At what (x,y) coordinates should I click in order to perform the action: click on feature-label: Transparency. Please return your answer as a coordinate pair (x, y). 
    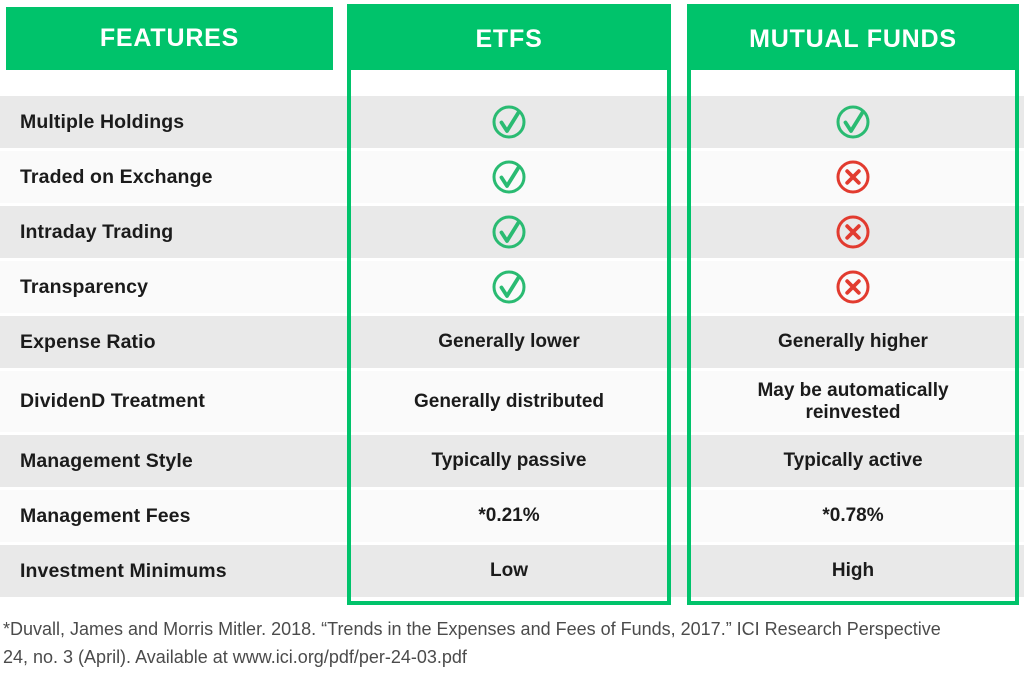
    Looking at the image, I should click on (84, 286).